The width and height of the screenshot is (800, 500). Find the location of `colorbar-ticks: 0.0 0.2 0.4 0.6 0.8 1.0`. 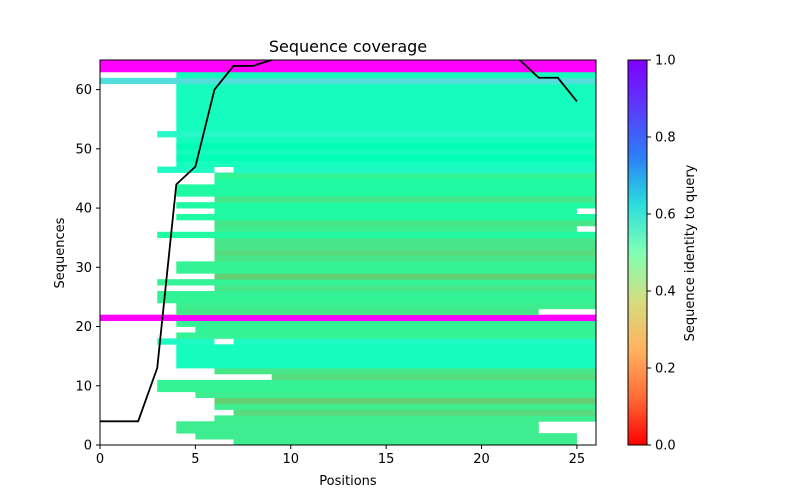

colorbar-ticks: 0.0 0.2 0.4 0.6 0.8 1.0 is located at coordinates (661, 254).